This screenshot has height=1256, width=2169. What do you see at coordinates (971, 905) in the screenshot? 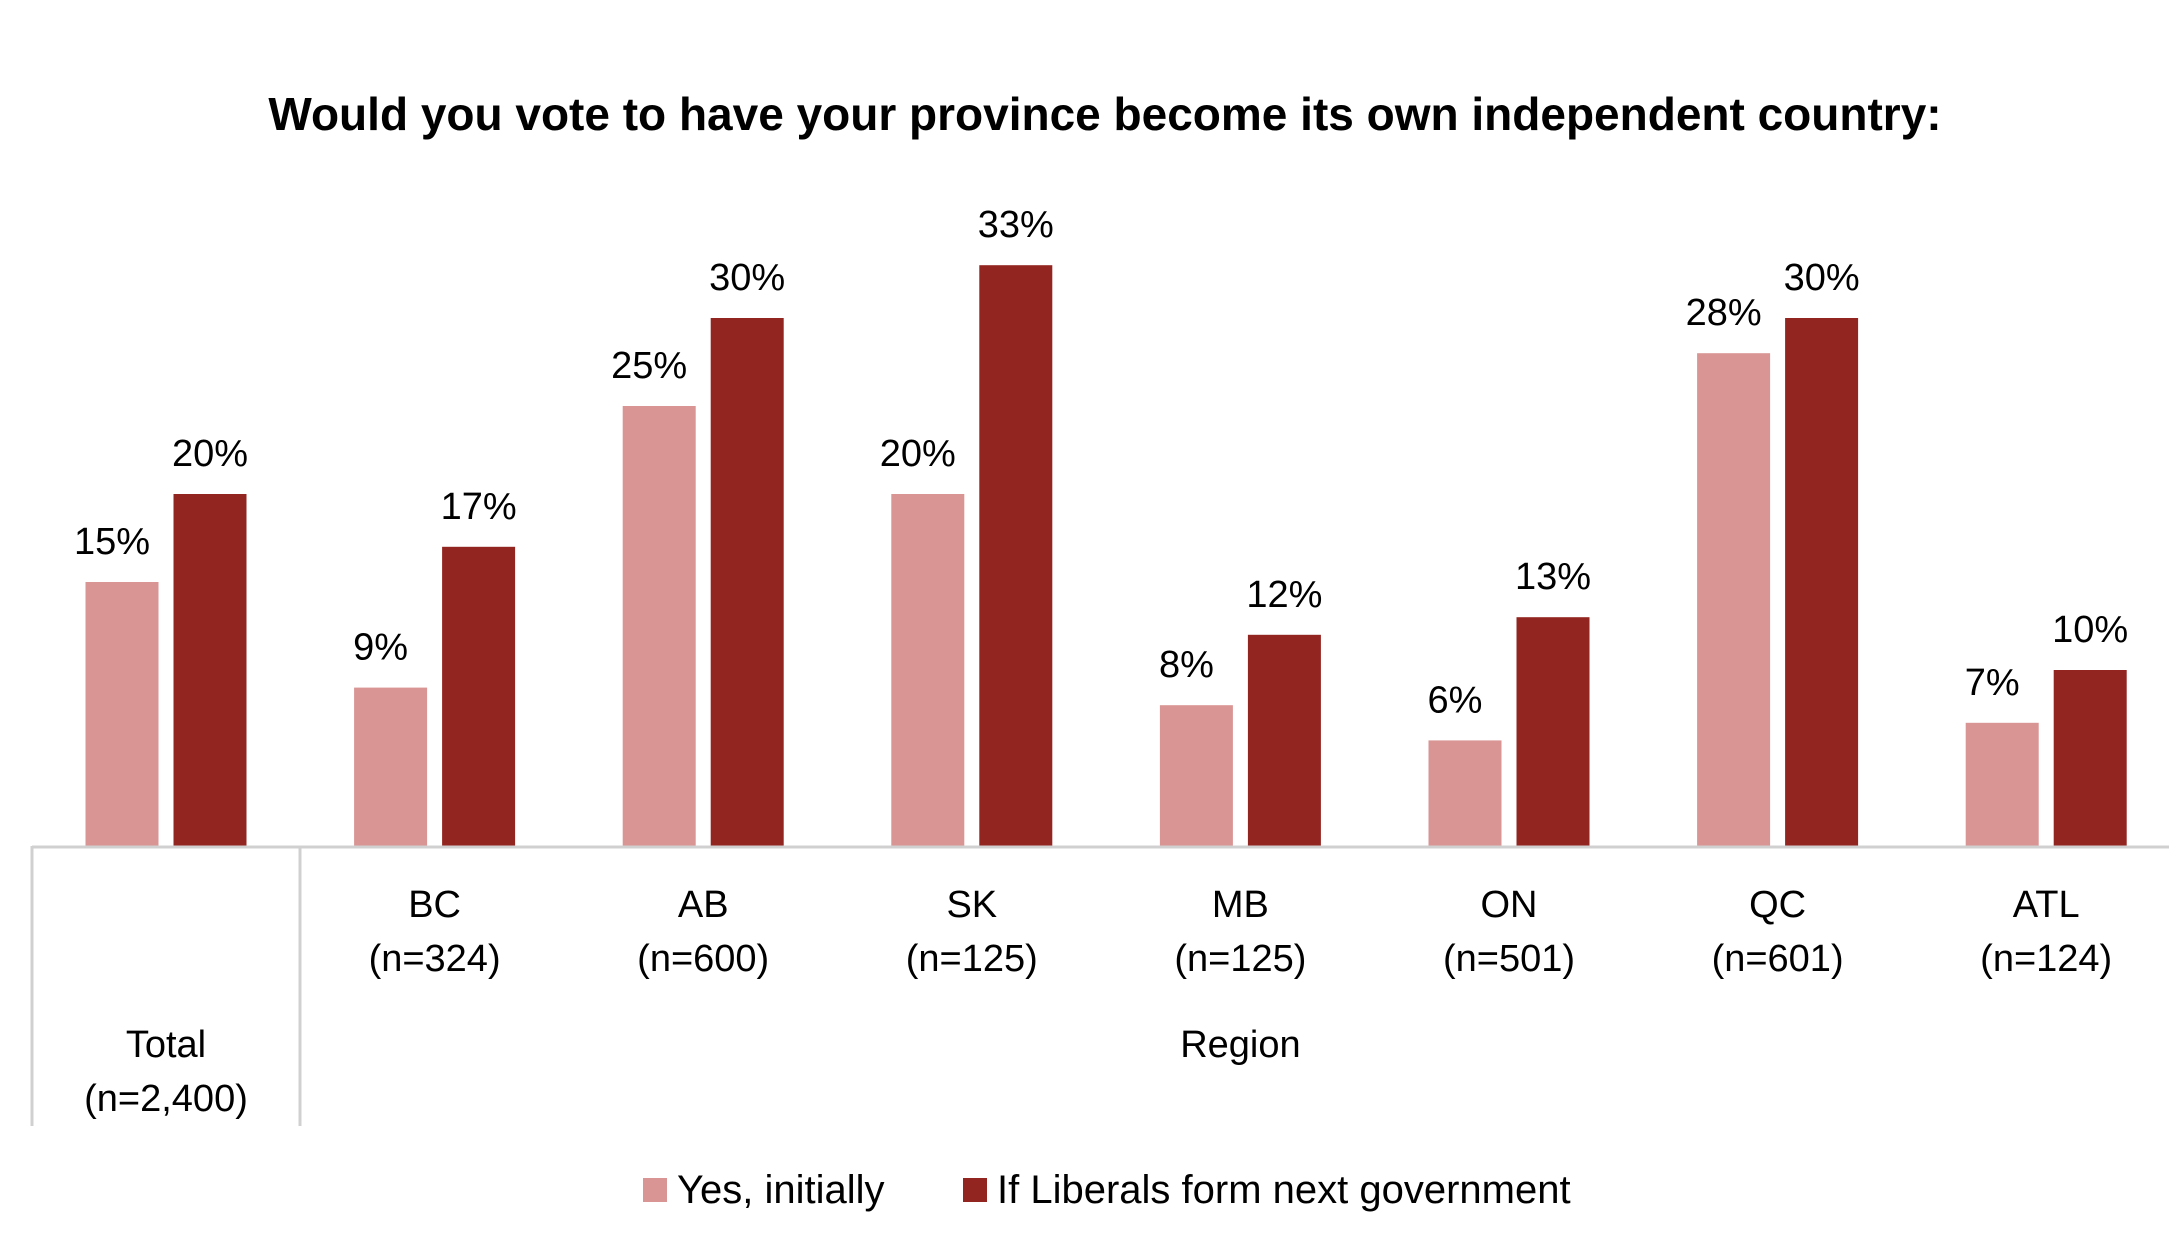
I see `tick-label: SK` at bounding box center [971, 905].